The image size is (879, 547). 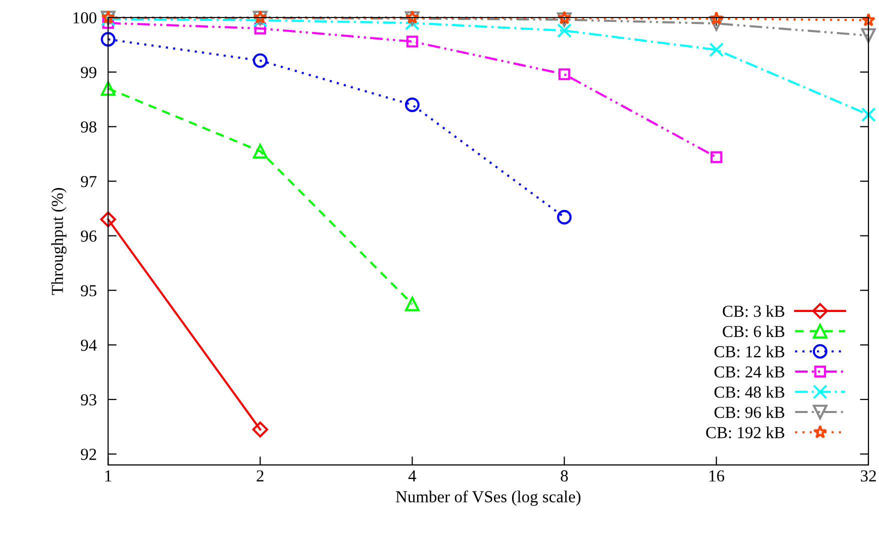 What do you see at coordinates (88, 345) in the screenshot?
I see `y-tick-label: 94` at bounding box center [88, 345].